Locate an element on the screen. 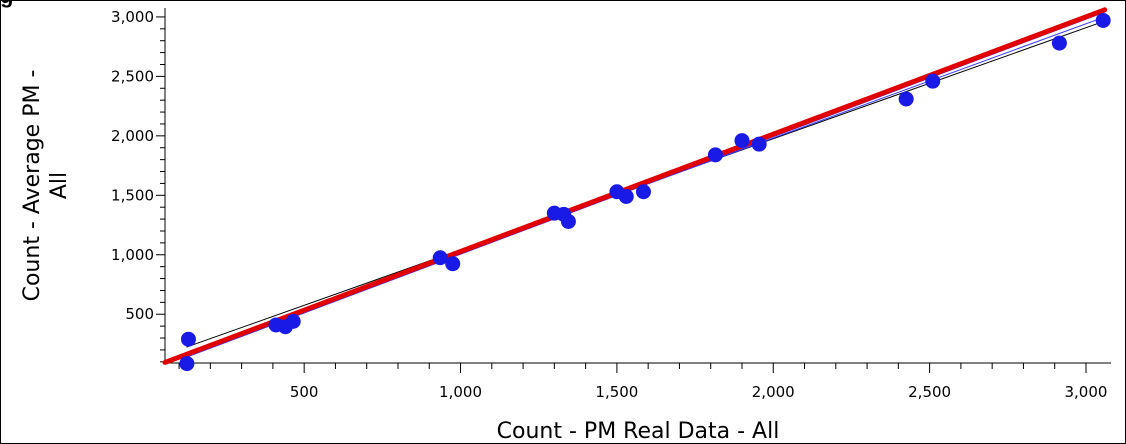 Image resolution: width=1126 pixels, height=444 pixels. y-tick-label: 2,500 is located at coordinates (132, 76).